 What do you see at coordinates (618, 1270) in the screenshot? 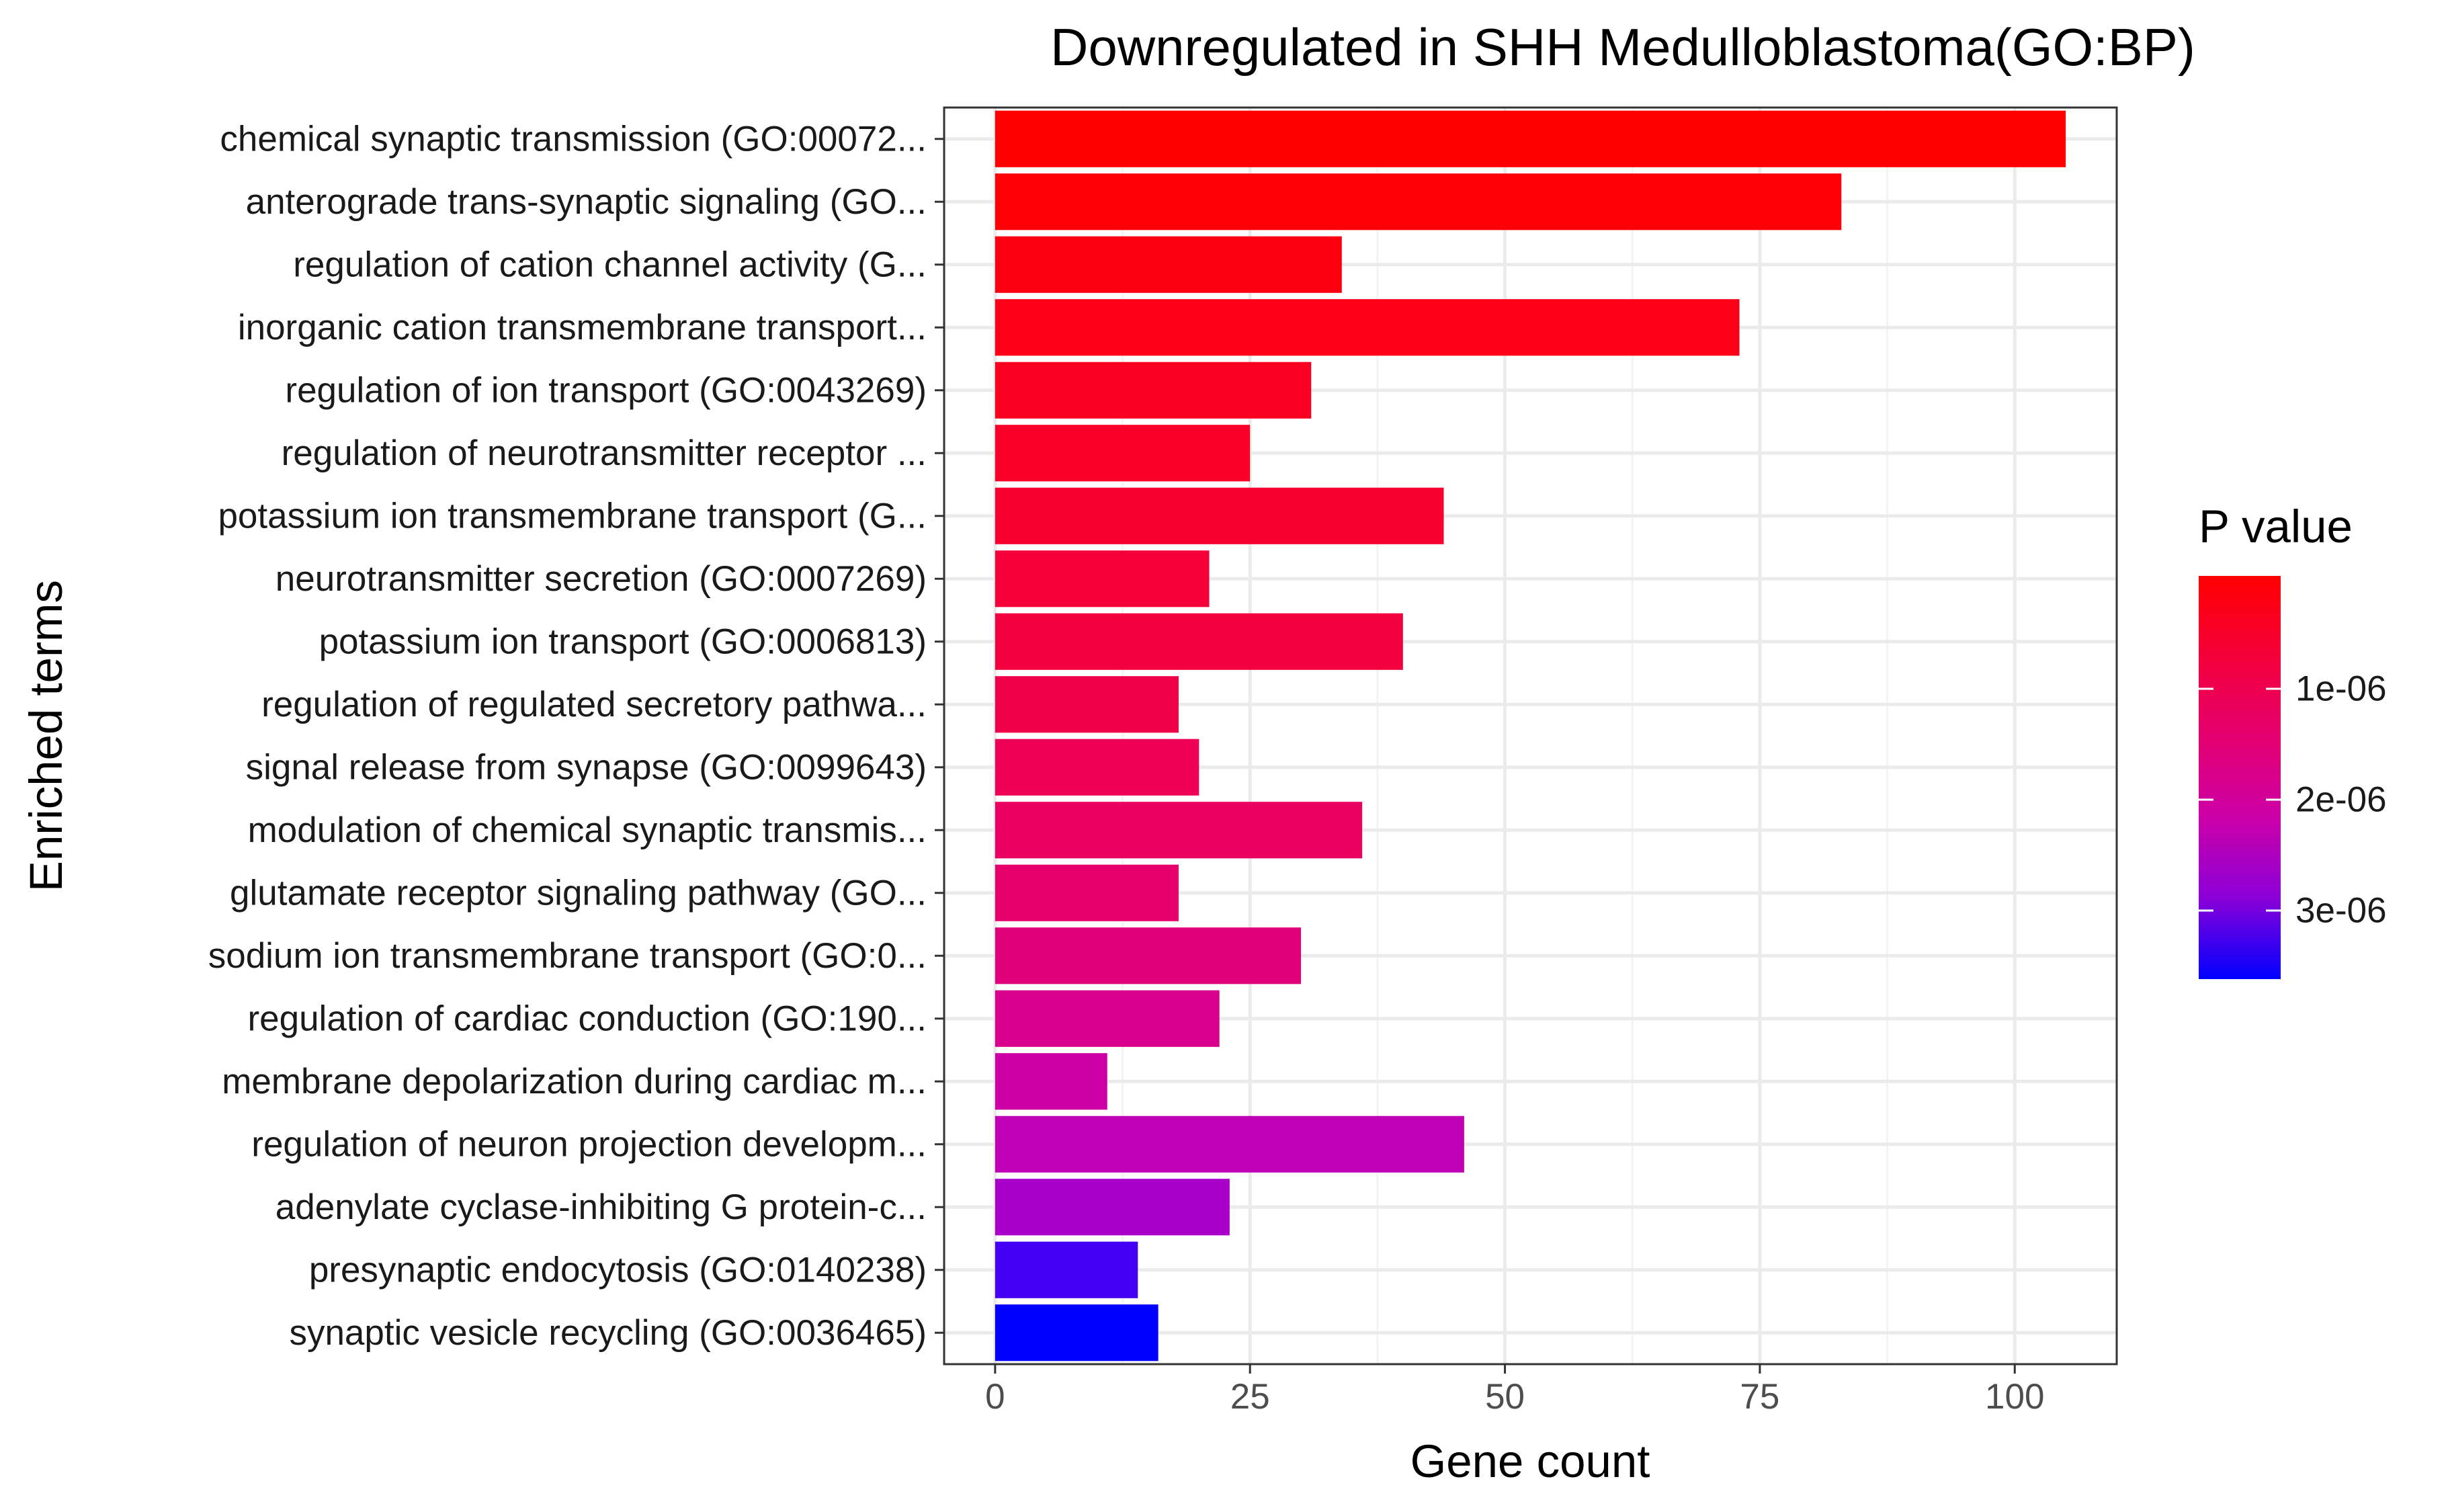
I see `category-label: presynaptic endocytosis (GO:0140238)` at bounding box center [618, 1270].